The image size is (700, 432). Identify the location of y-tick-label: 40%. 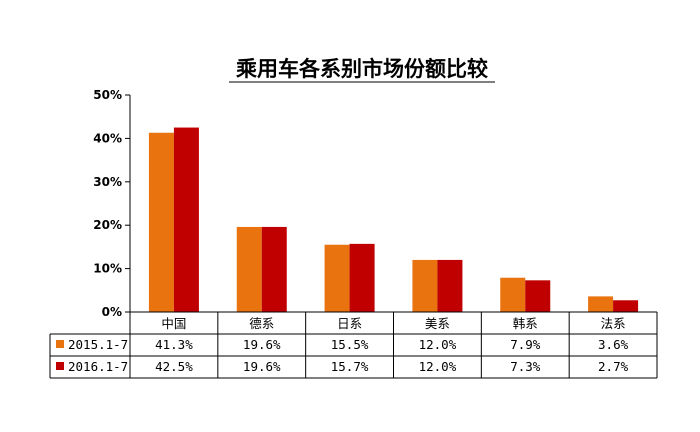
(107, 138).